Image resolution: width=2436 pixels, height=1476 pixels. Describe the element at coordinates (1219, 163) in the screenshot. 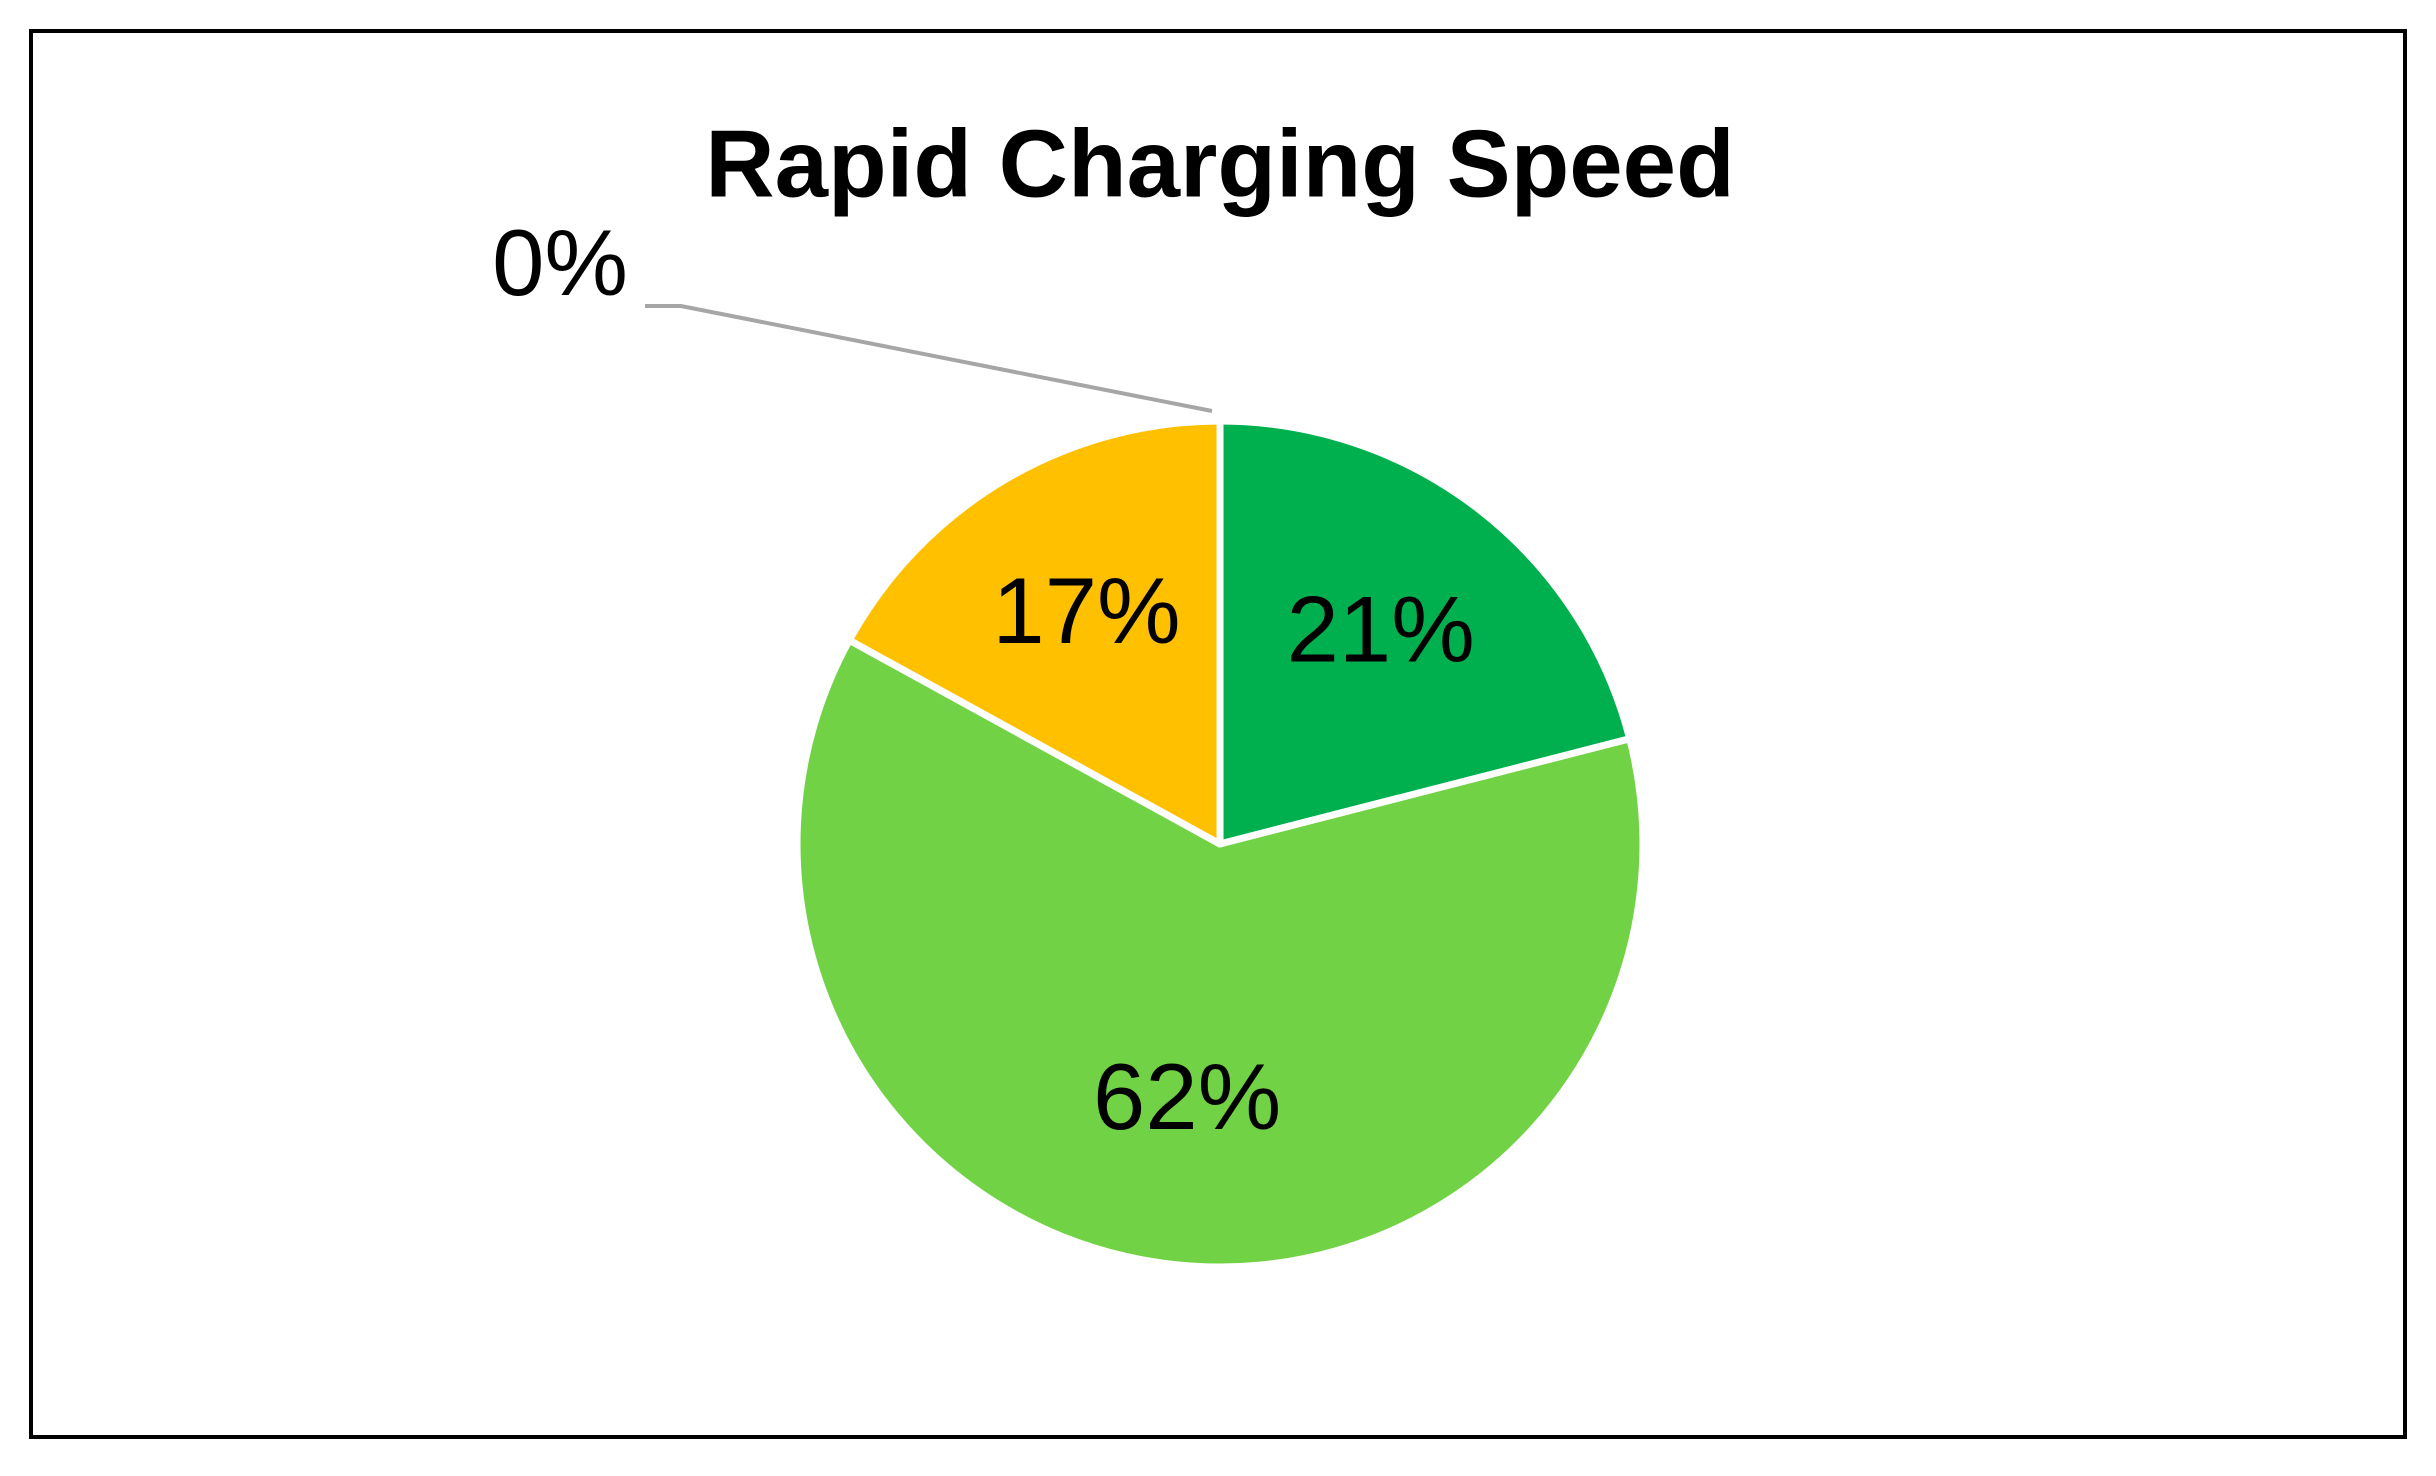

I see `chart-title: Rapid Charging Speed` at that location.